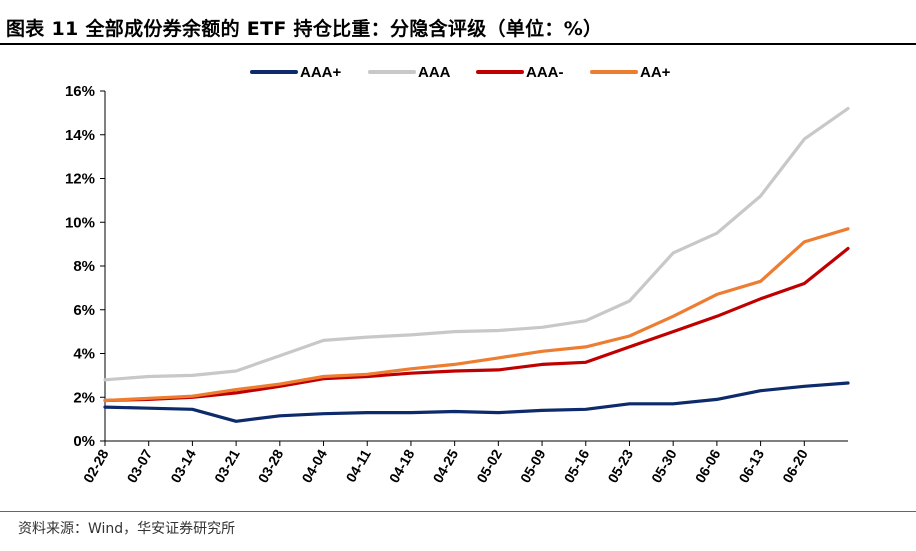 The width and height of the screenshot is (916, 551). What do you see at coordinates (140, 465) in the screenshot?
I see `x-tick-label: 03-07` at bounding box center [140, 465].